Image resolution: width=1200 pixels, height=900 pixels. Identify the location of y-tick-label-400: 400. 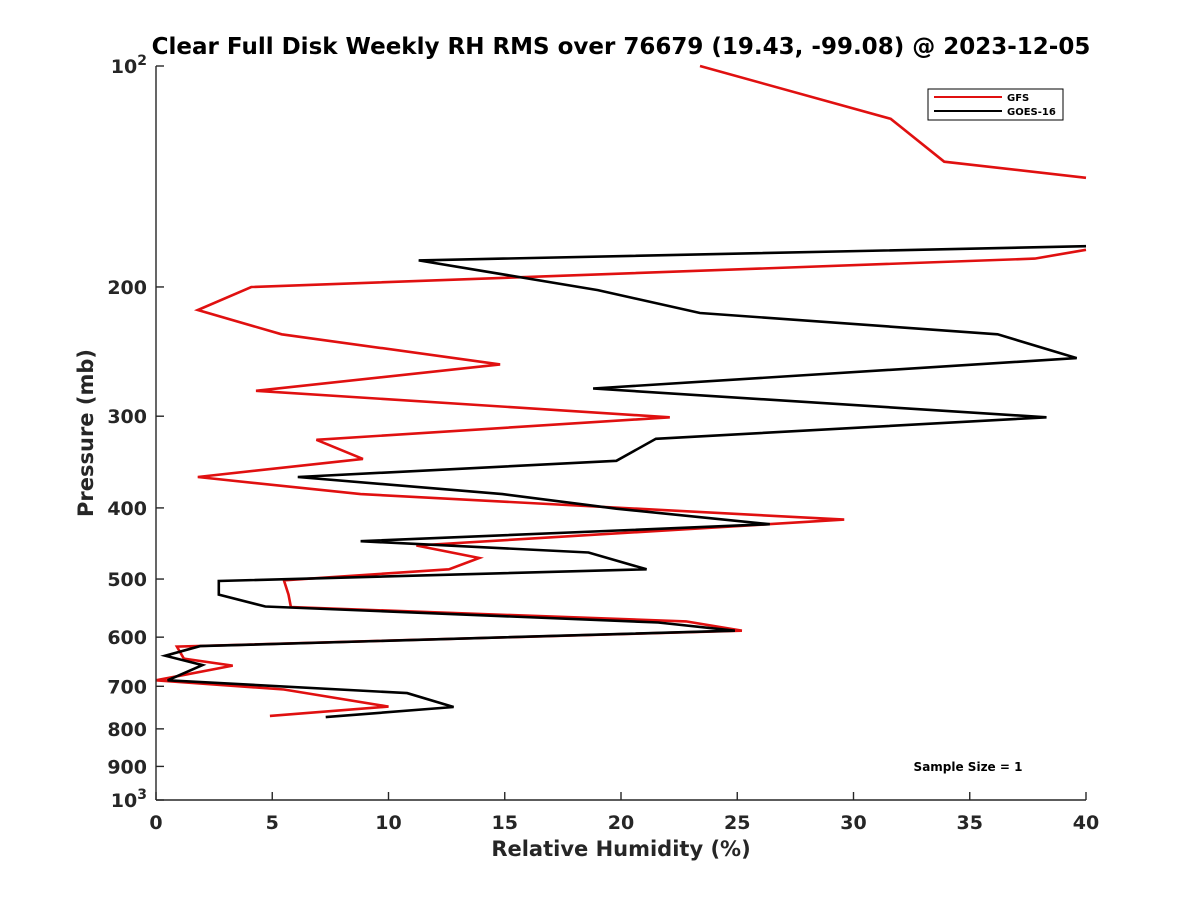
(127, 509).